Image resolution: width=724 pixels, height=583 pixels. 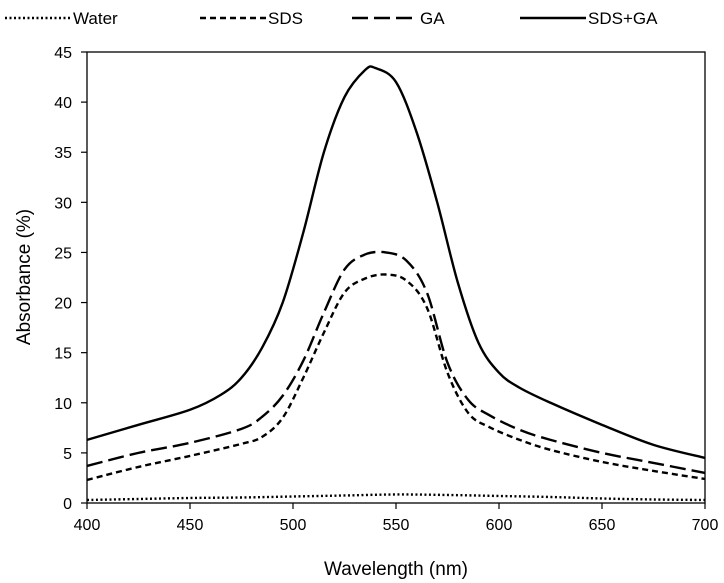 What do you see at coordinates (63, 203) in the screenshot?
I see `y-tick-label: 30` at bounding box center [63, 203].